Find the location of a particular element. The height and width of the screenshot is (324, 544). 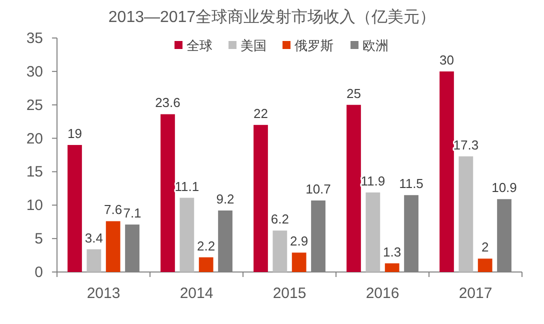

legend-label: 全球 is located at coordinates (199, 45).